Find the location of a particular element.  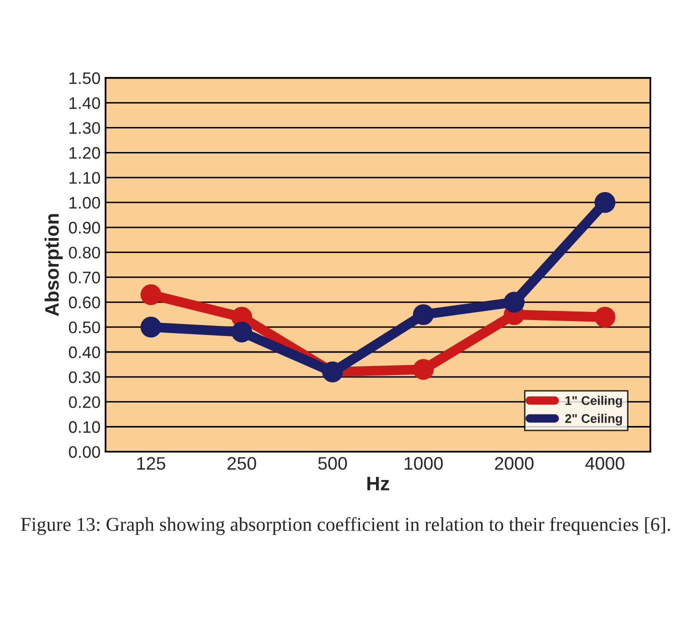

x-axis-title: Hz is located at coordinates (378, 483).